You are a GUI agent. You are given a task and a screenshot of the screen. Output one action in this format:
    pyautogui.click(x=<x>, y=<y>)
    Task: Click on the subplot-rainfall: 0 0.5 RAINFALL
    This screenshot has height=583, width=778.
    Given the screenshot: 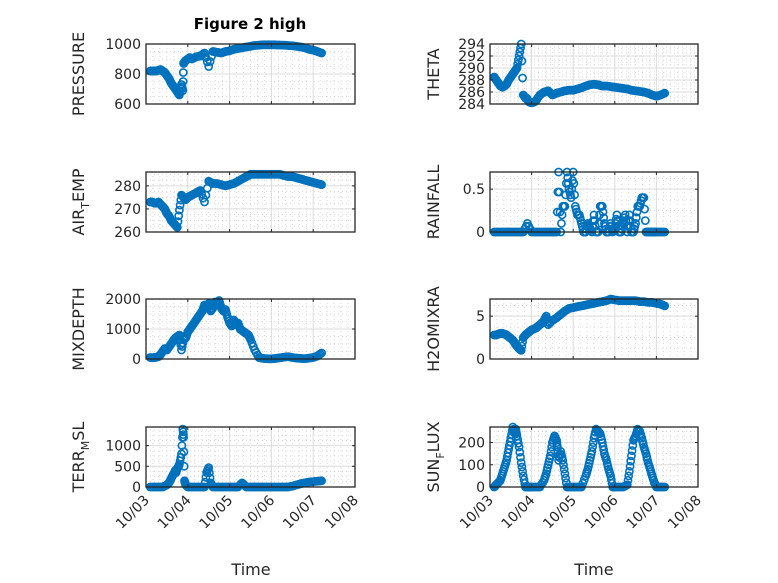 What is the action you would take?
    pyautogui.click(x=561, y=203)
    